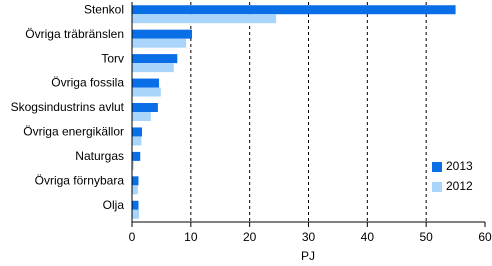  I want to click on y-tick-label: Övriga förnybara, so click(80, 181).